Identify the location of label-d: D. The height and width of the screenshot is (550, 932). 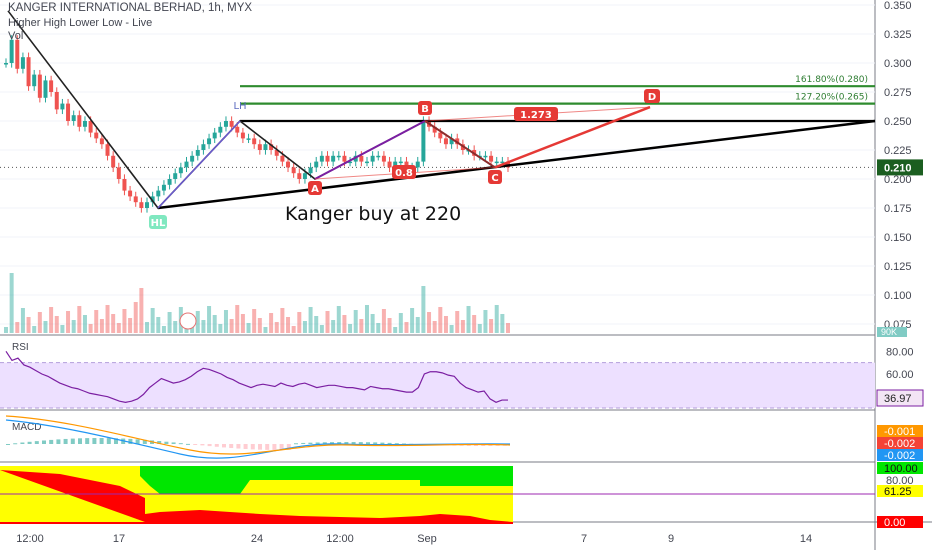
(652, 97).